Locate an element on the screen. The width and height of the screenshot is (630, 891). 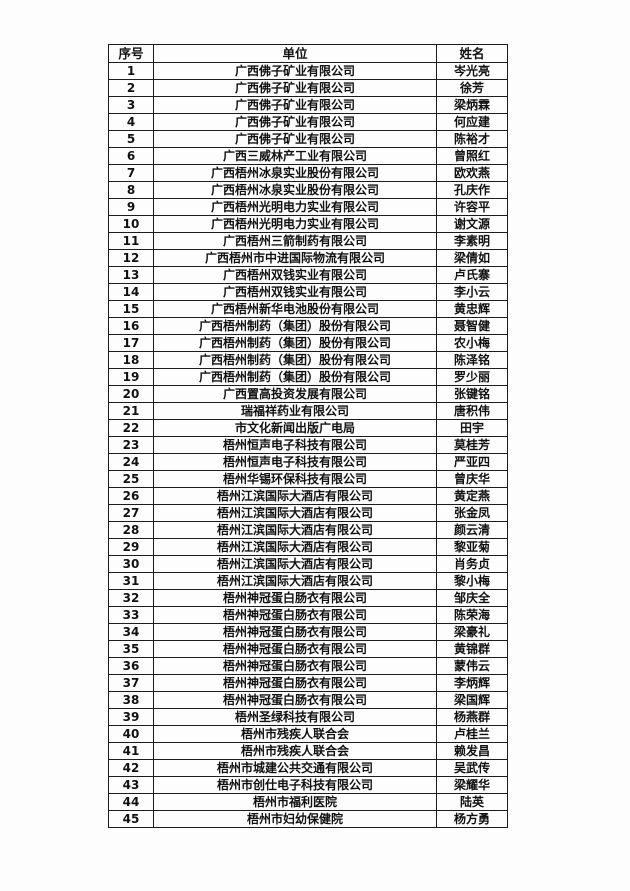
name-cell: 聂智健 is located at coordinates (472, 326).